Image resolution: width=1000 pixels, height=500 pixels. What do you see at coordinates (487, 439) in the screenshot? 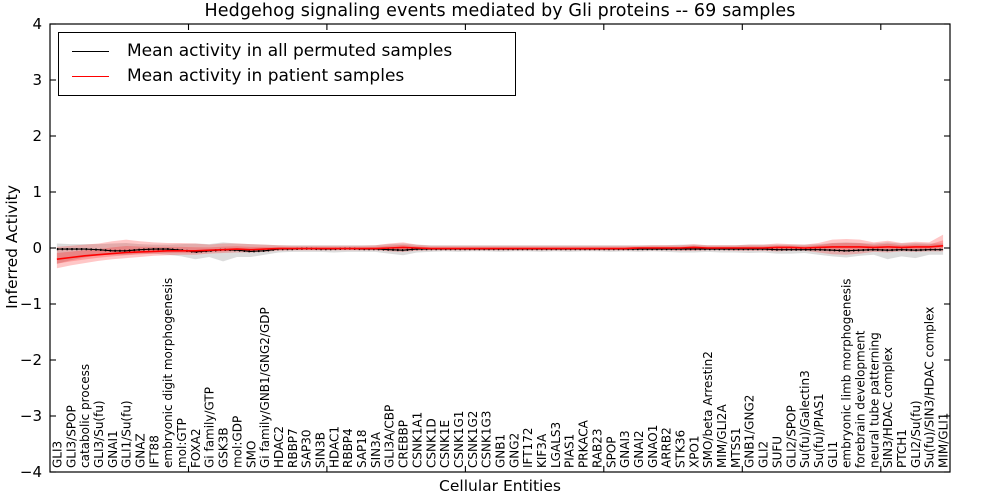
I see `x-tick-label: CSNK1G3` at bounding box center [487, 439].